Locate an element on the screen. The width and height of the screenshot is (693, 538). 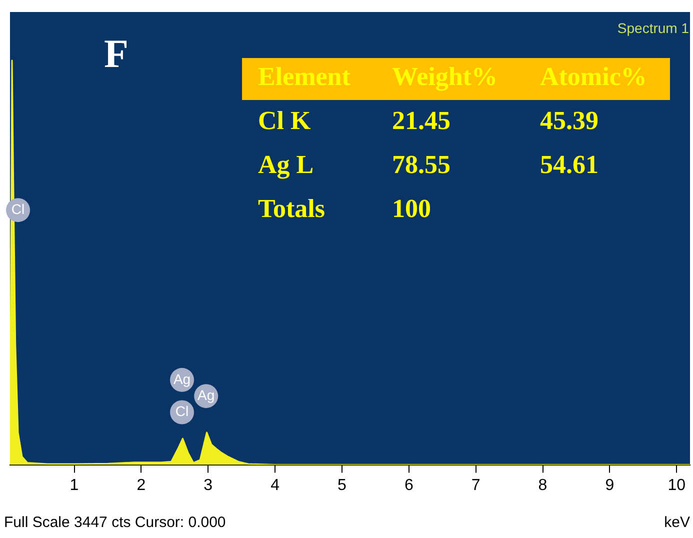
x-tick-label: 6 is located at coordinates (409, 485).